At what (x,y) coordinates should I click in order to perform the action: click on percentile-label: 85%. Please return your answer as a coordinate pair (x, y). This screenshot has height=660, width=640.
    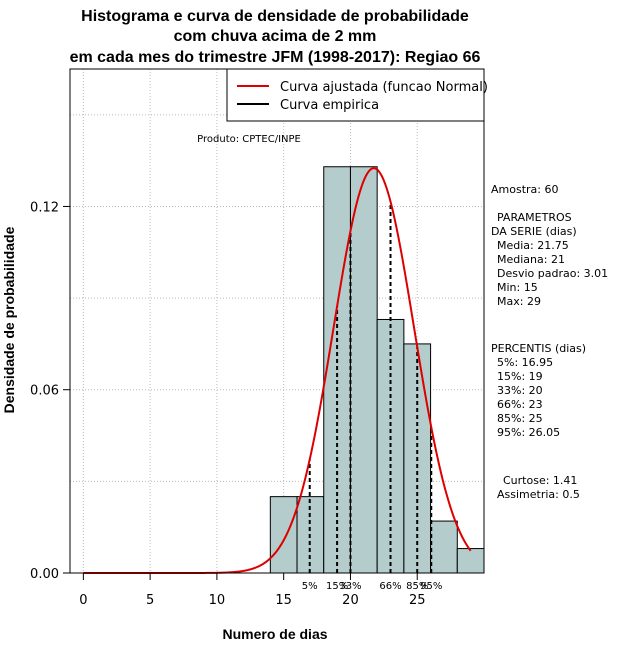
    Looking at the image, I should click on (417, 586).